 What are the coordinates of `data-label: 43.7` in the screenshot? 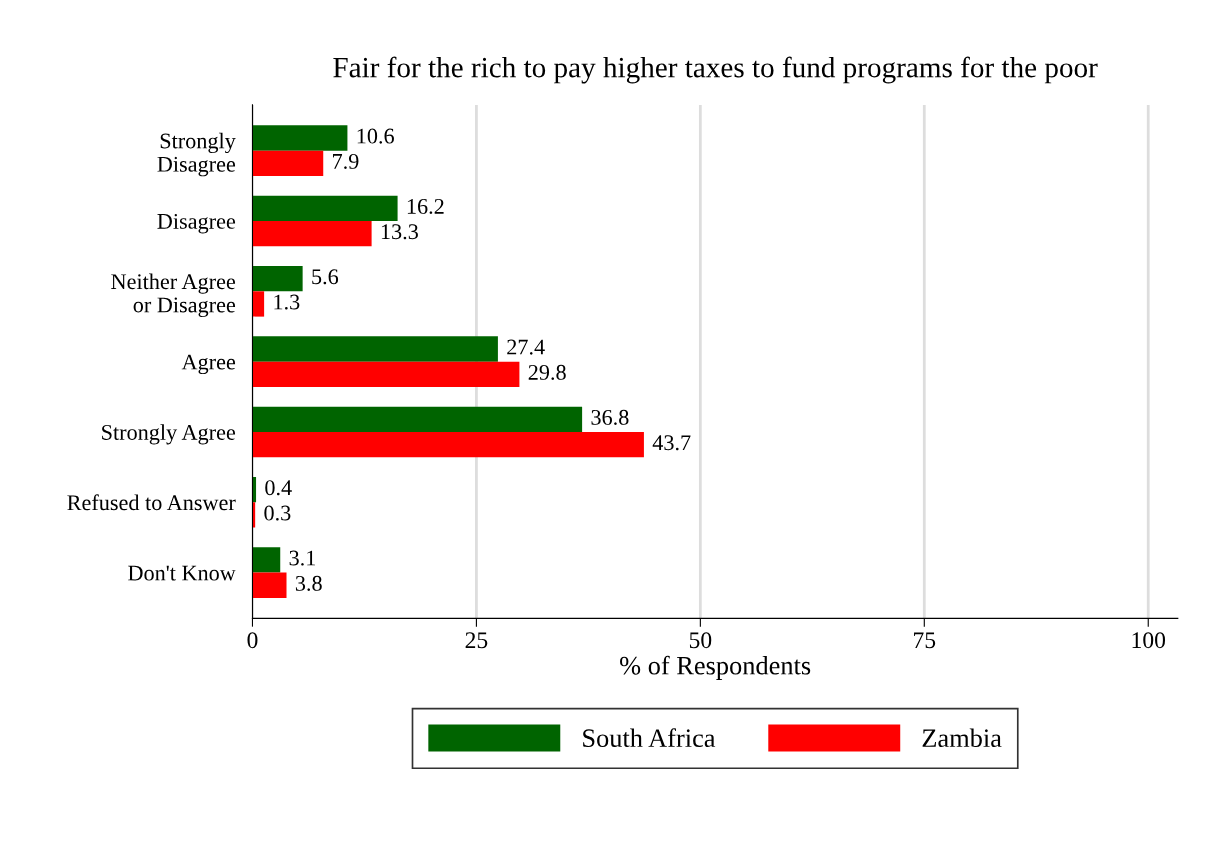 It's located at (671, 443).